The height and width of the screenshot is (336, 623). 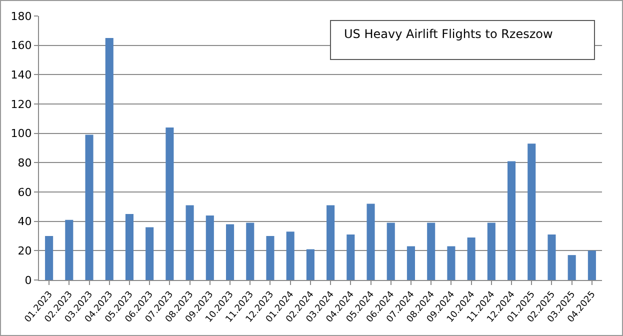 What do you see at coordinates (28, 280) in the screenshot?
I see `y-tick-label: 0` at bounding box center [28, 280].